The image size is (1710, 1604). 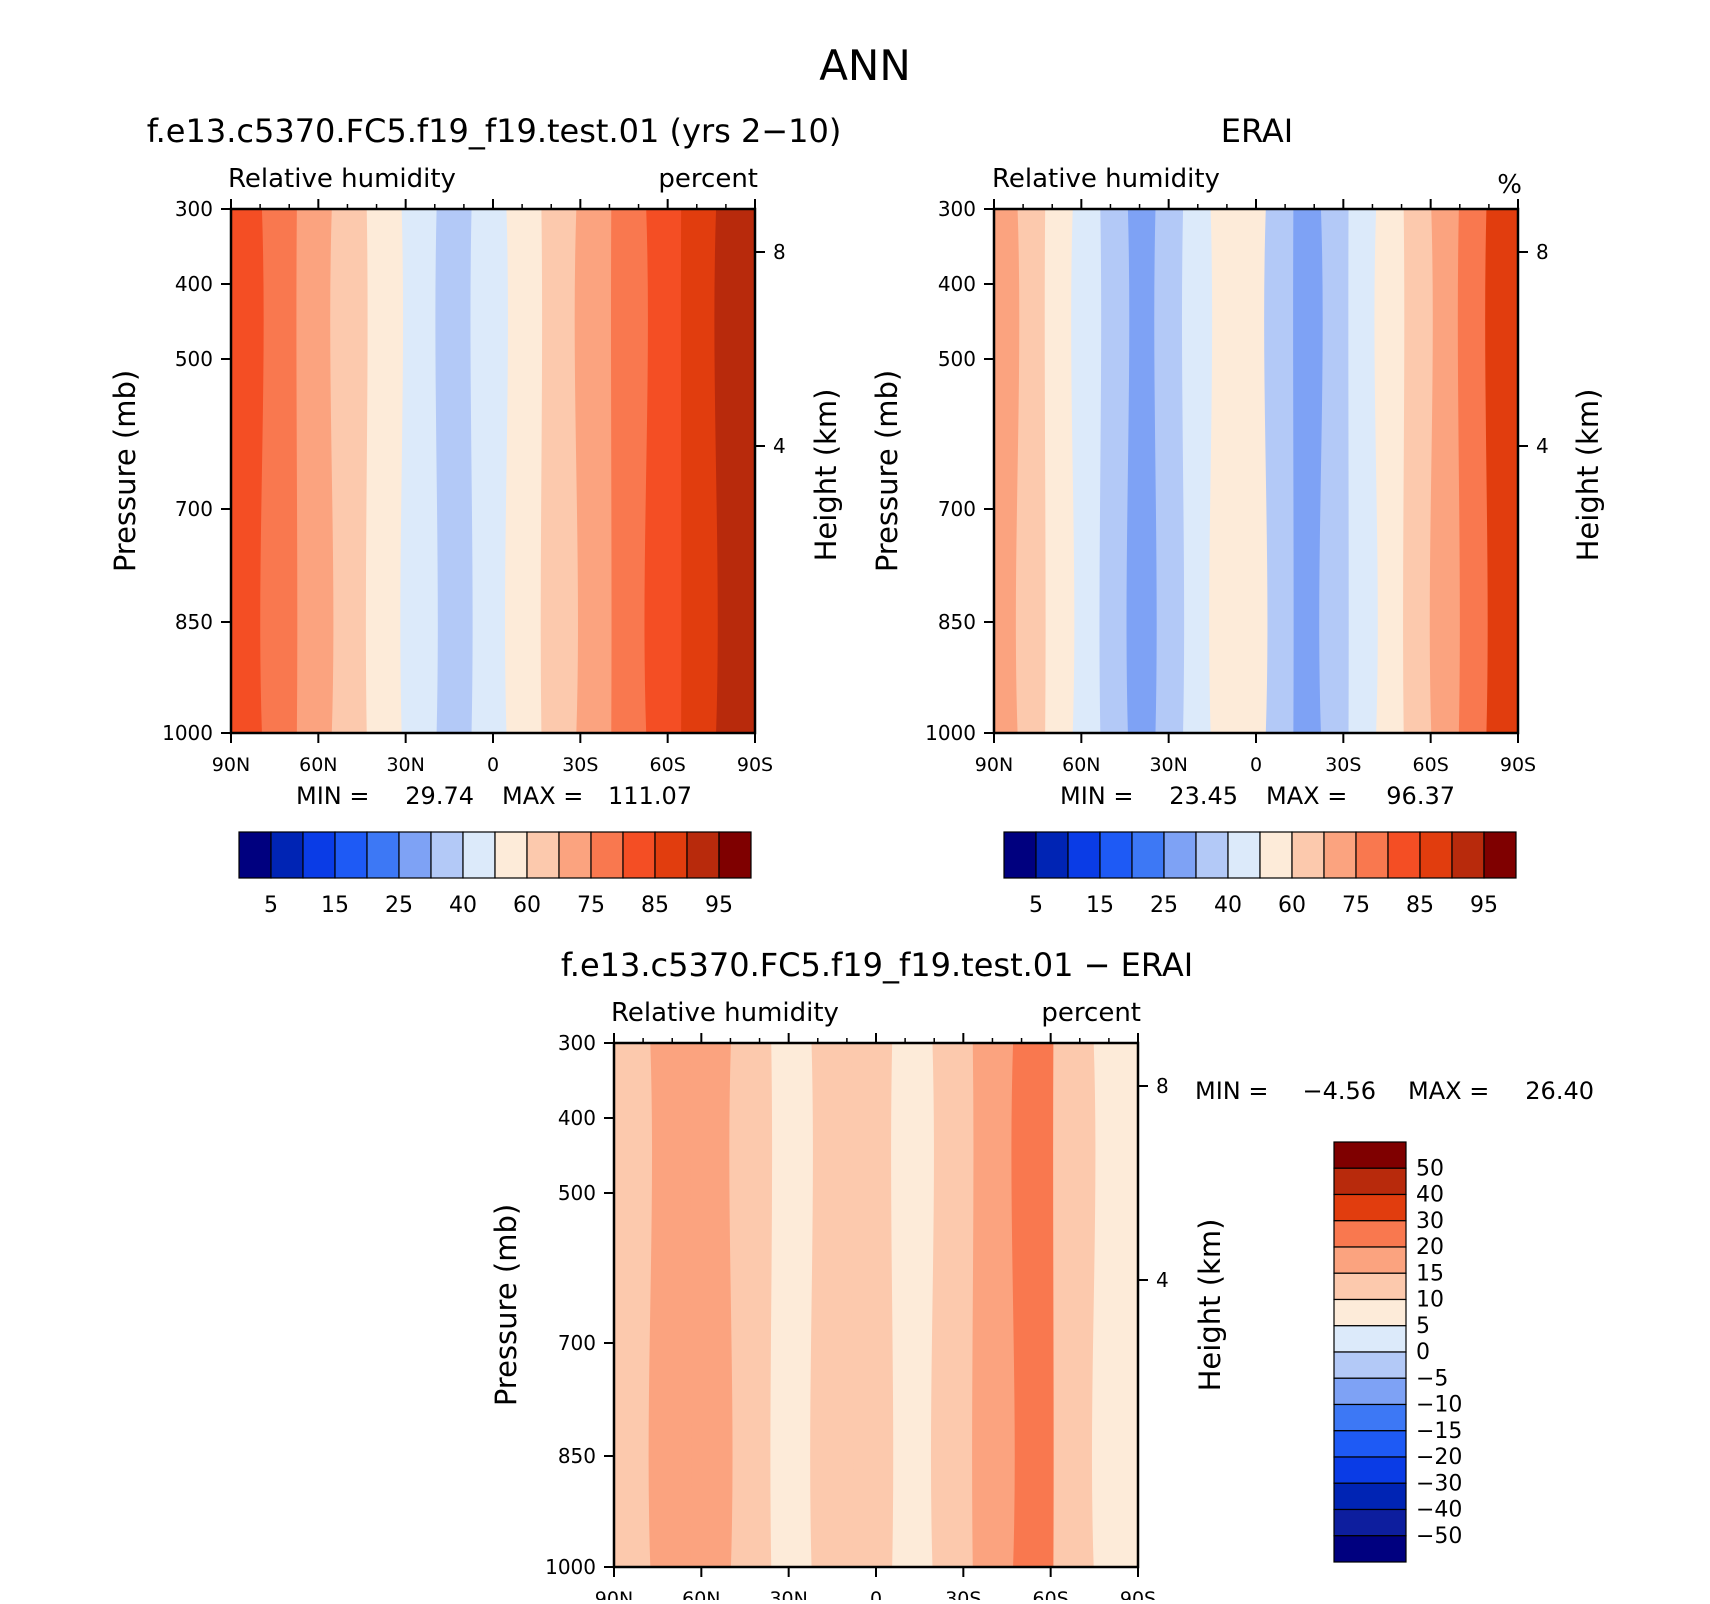 I want to click on x-tick-label: 60S, so click(x=1431, y=765).